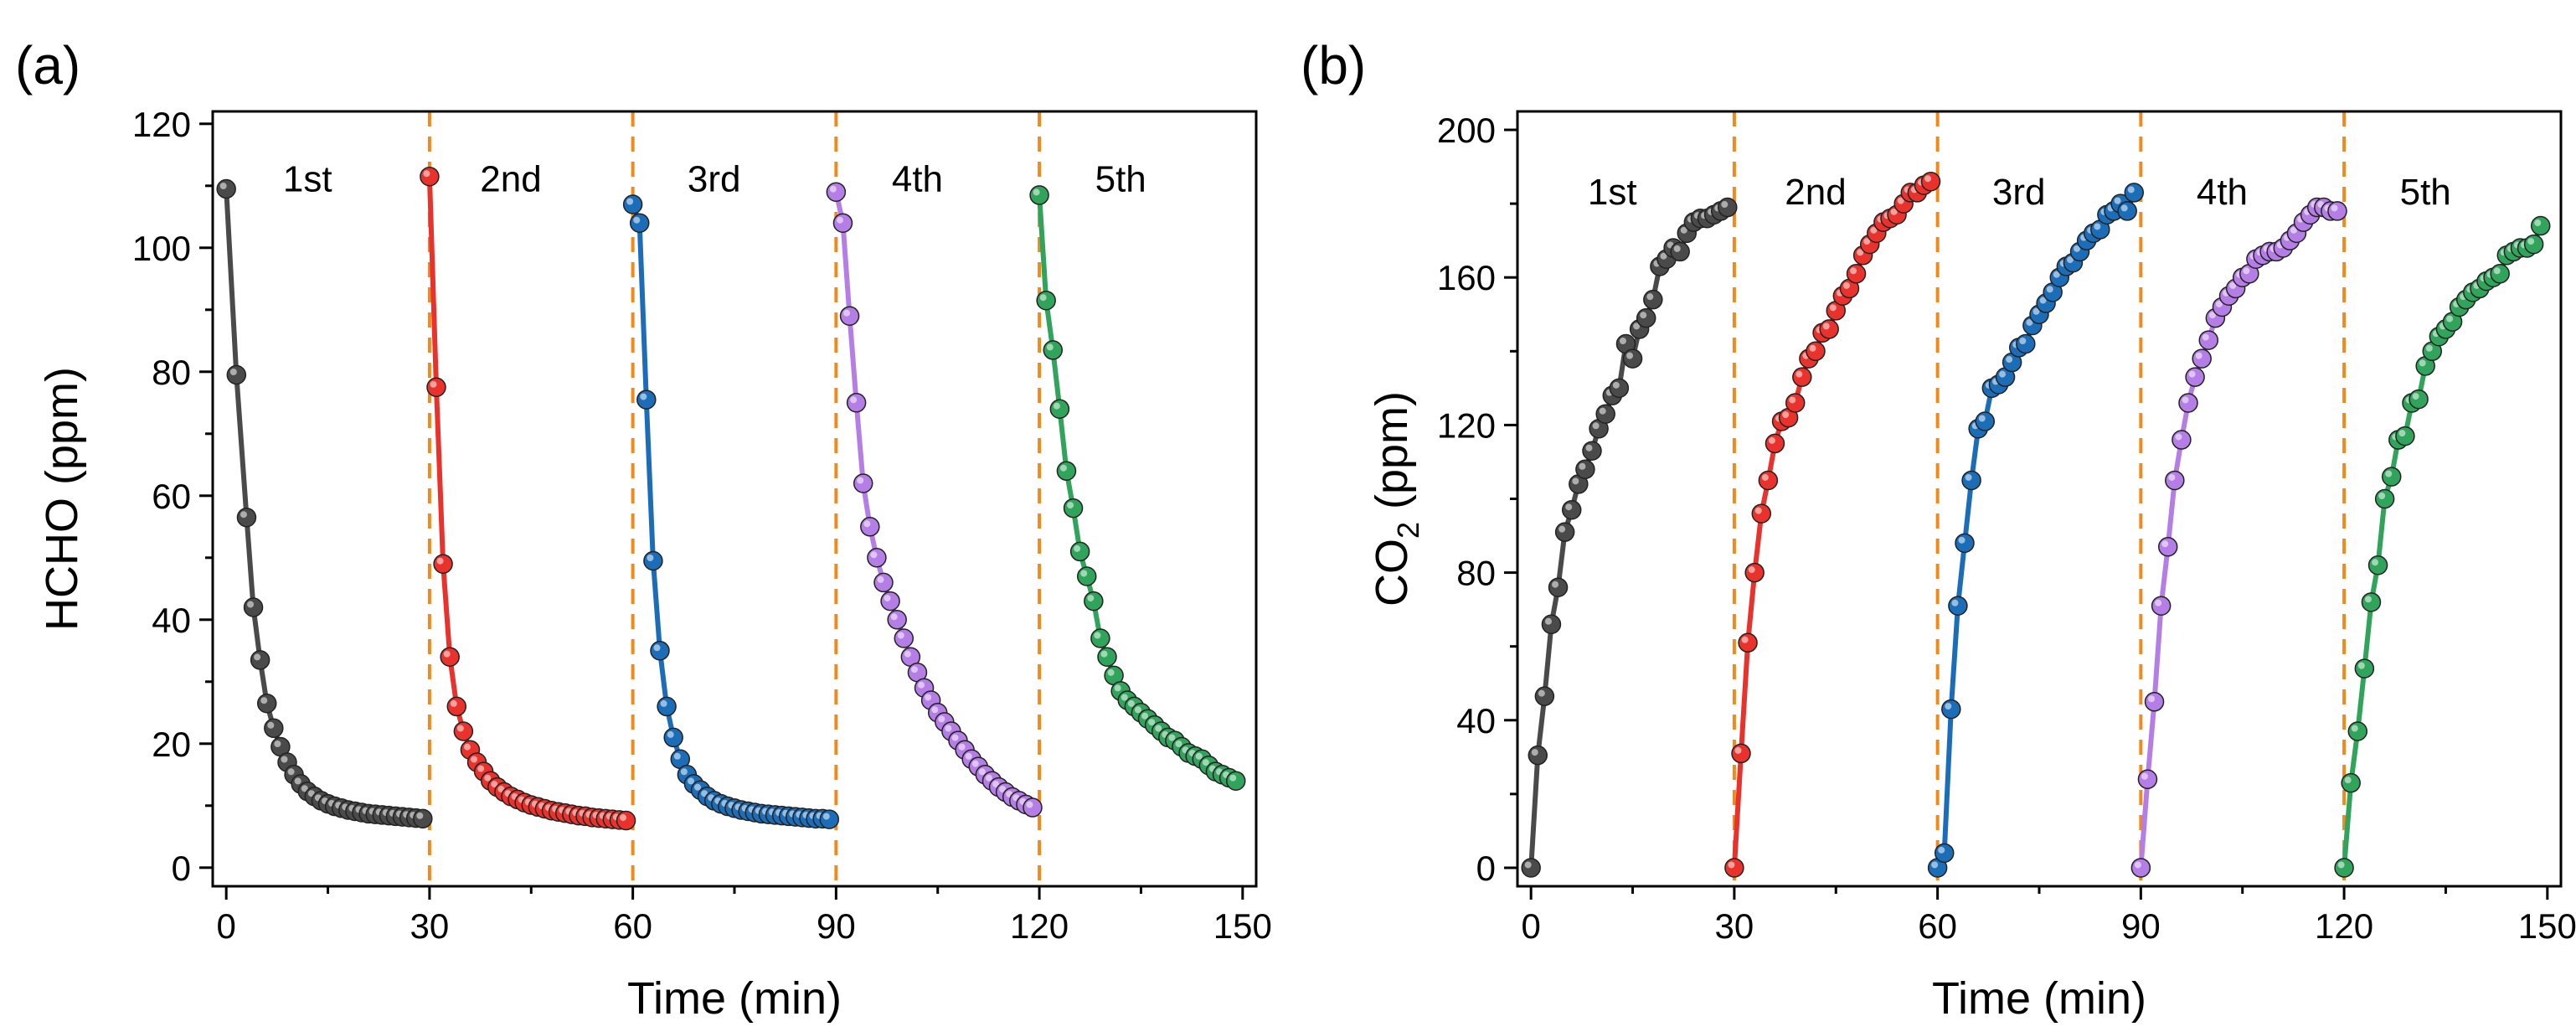  Describe the element at coordinates (1392, 456) in the screenshot. I see `y-axis-title-unit: (ppm)` at that location.